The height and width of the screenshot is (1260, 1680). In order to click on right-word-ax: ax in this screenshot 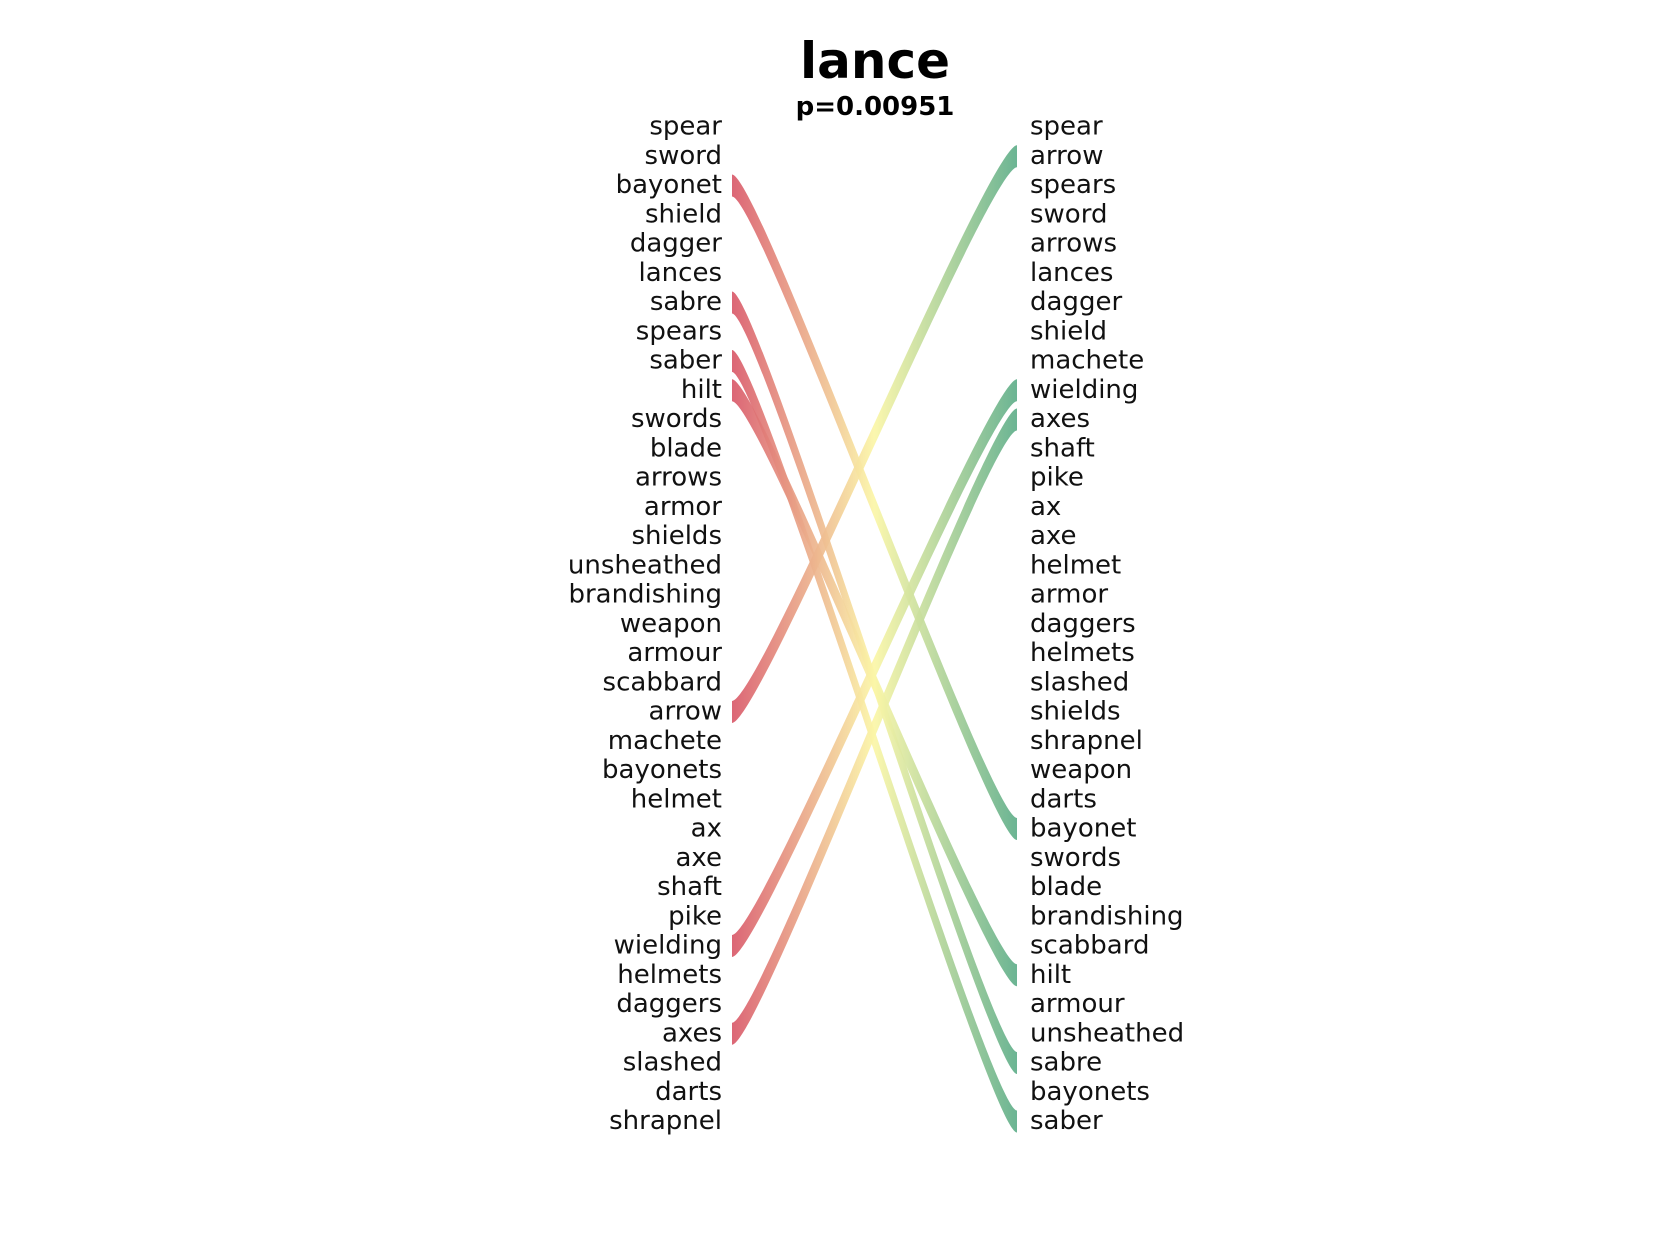, I will do `click(1045, 507)`.